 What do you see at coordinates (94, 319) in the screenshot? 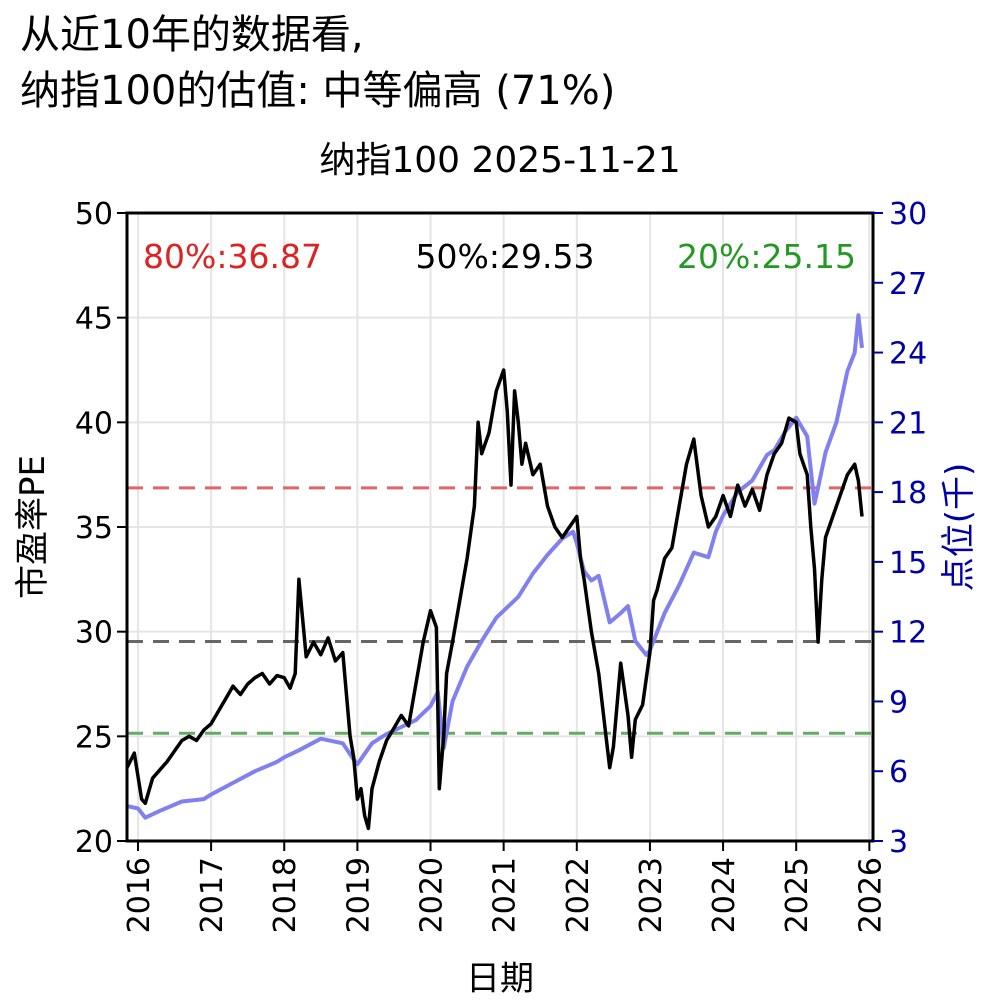
I see `y-tick-label-left: 45` at bounding box center [94, 319].